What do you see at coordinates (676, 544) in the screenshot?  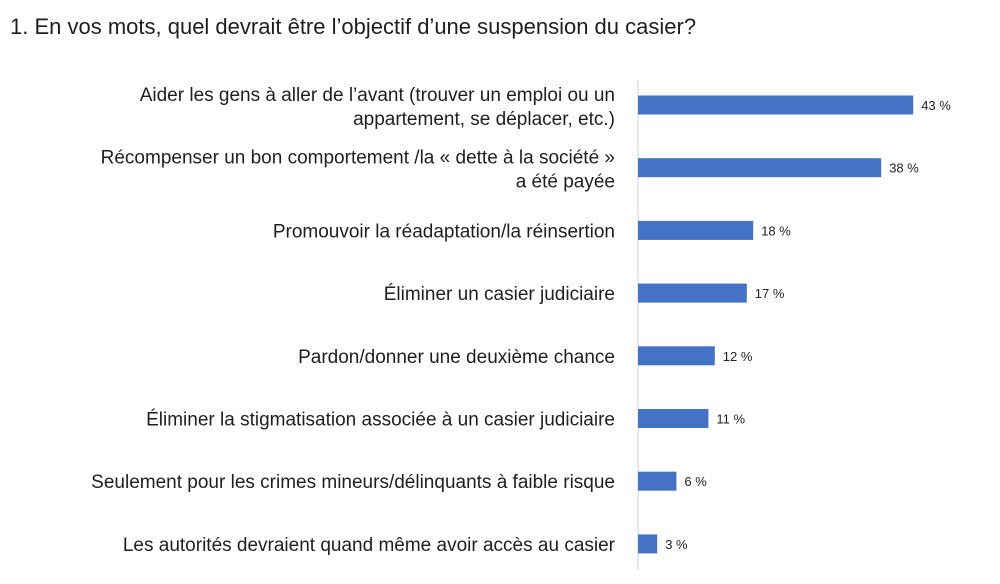 I see `value-label: 3 %` at bounding box center [676, 544].